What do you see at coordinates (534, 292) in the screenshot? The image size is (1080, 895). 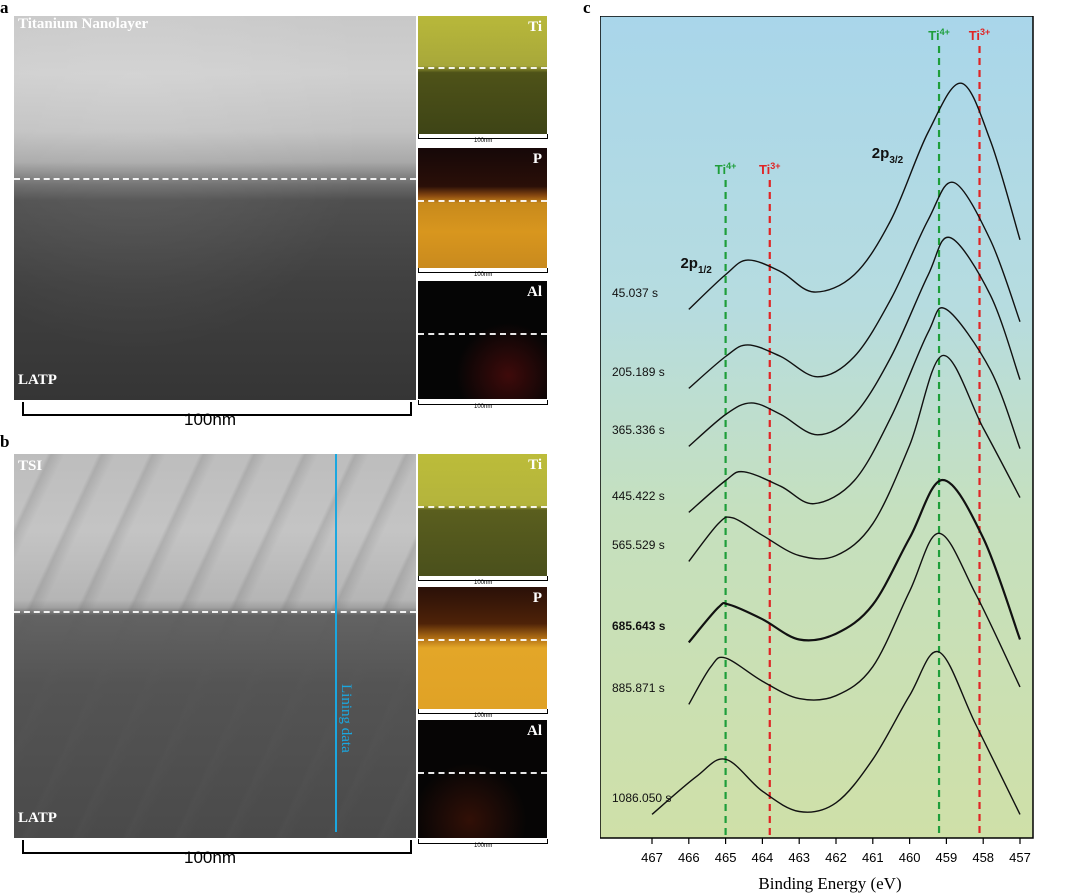 I see `panel-a-map-al-label: Al` at bounding box center [534, 292].